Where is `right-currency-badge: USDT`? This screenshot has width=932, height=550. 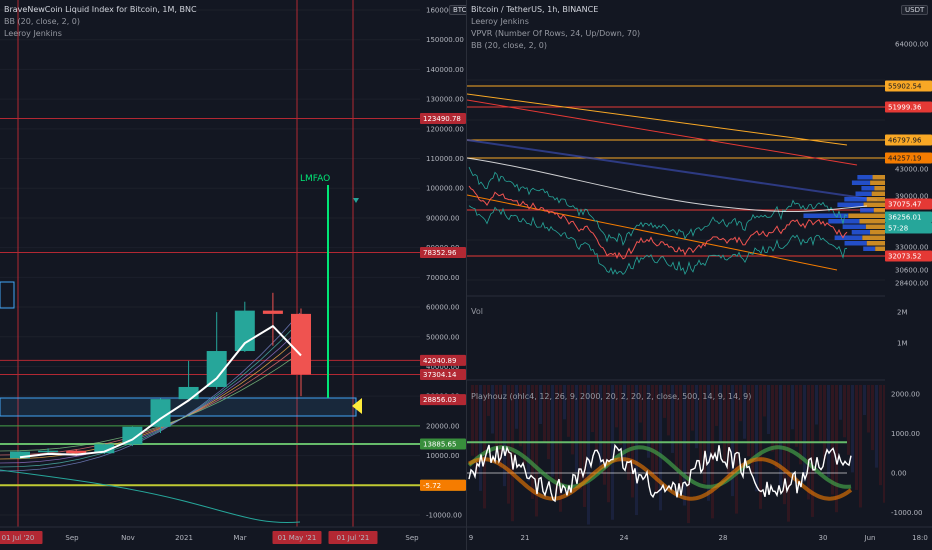
right-currency-badge: USDT is located at coordinates (915, 10).